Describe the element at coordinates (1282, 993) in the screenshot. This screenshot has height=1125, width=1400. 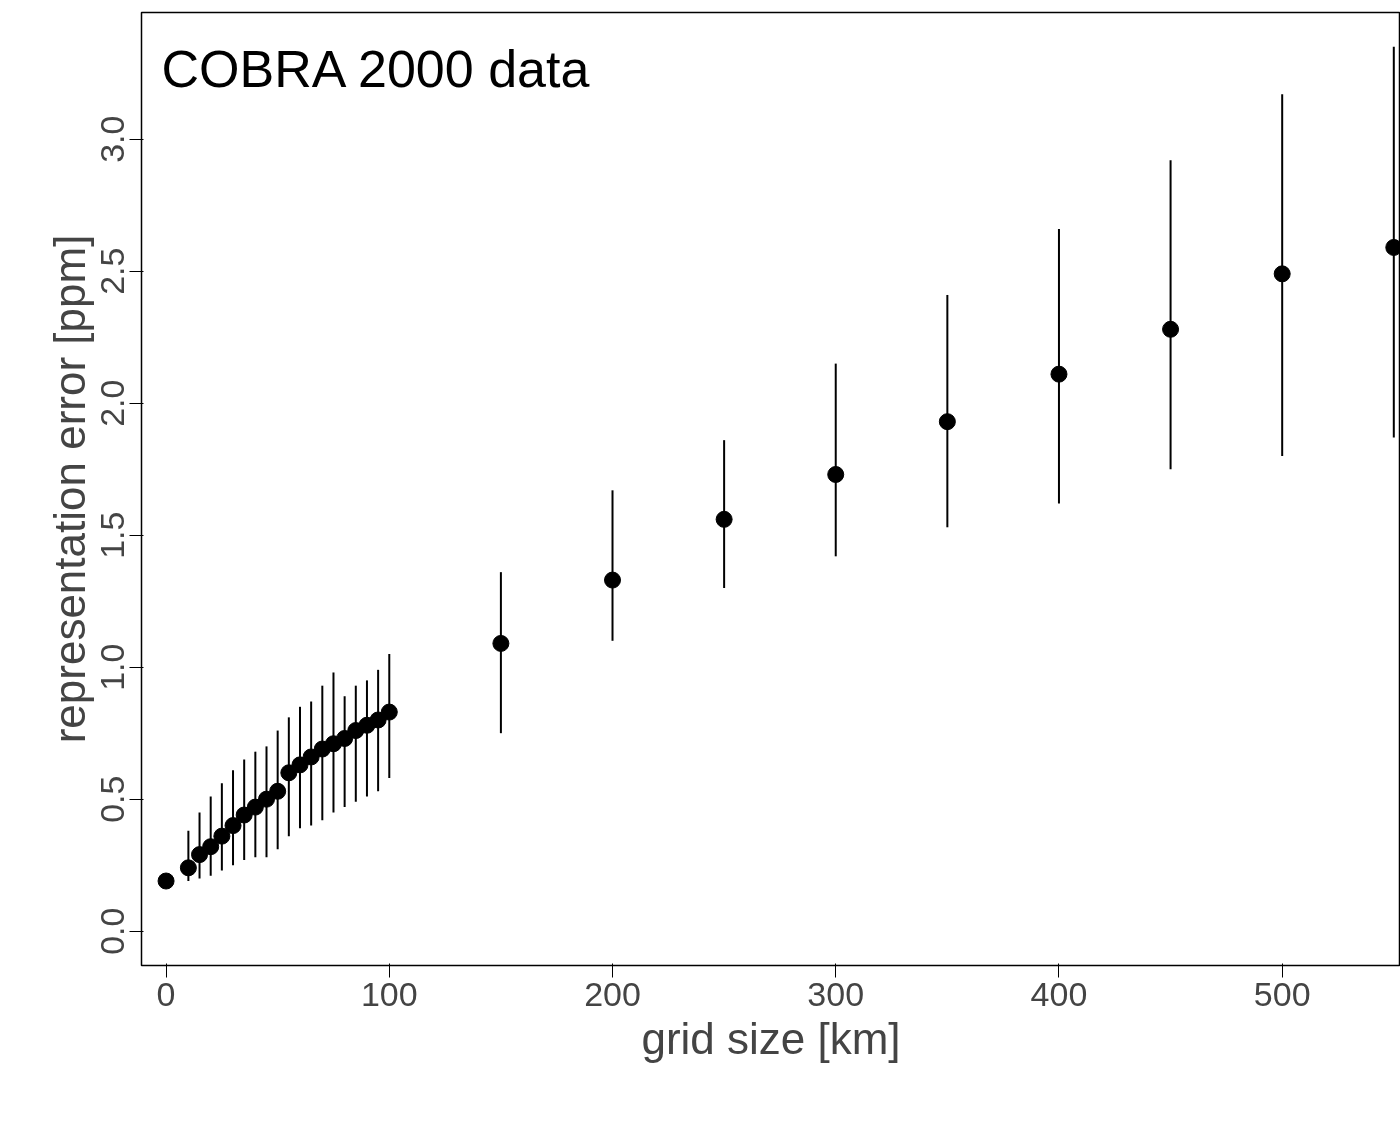
I see `x-tick-label: 500` at that location.